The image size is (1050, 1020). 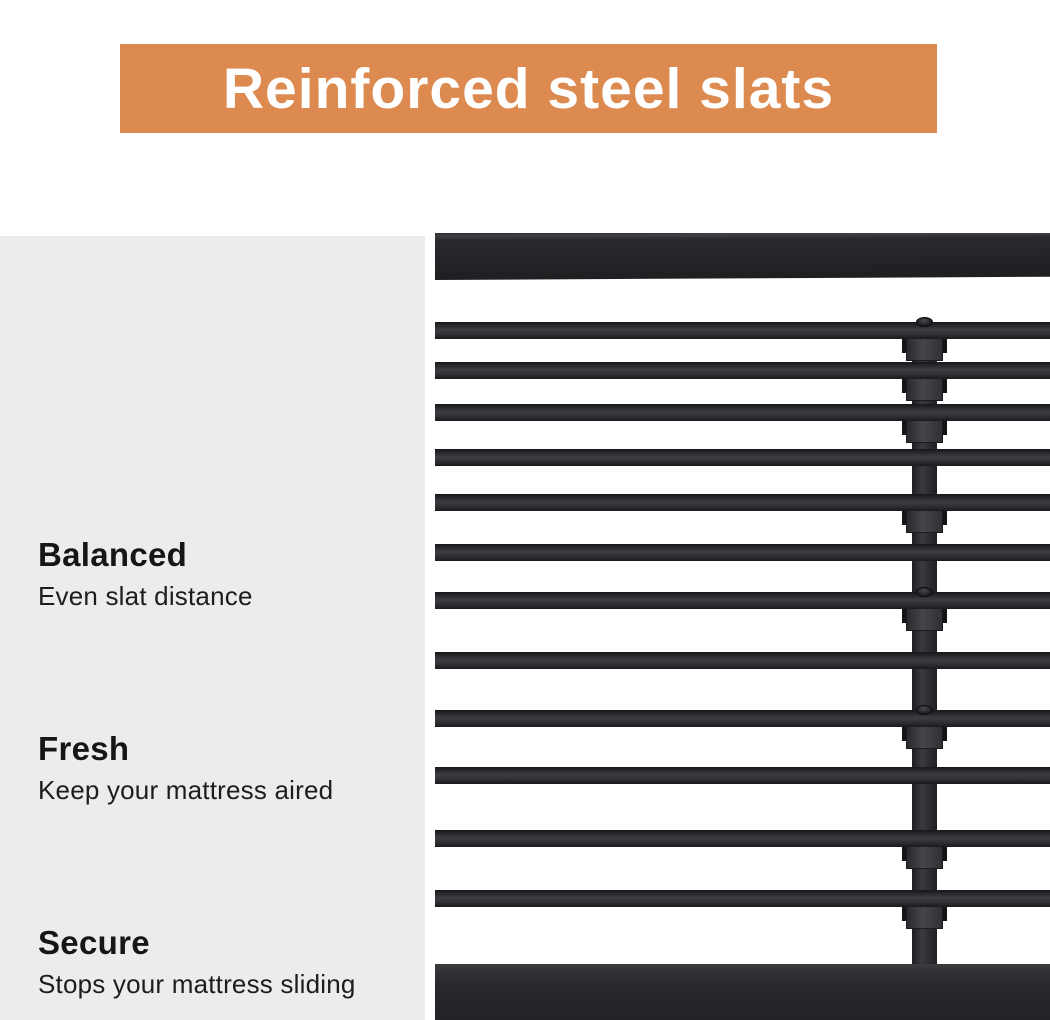 I want to click on feature-fresh: Fresh Keep your mattress aired, so click(x=185, y=768).